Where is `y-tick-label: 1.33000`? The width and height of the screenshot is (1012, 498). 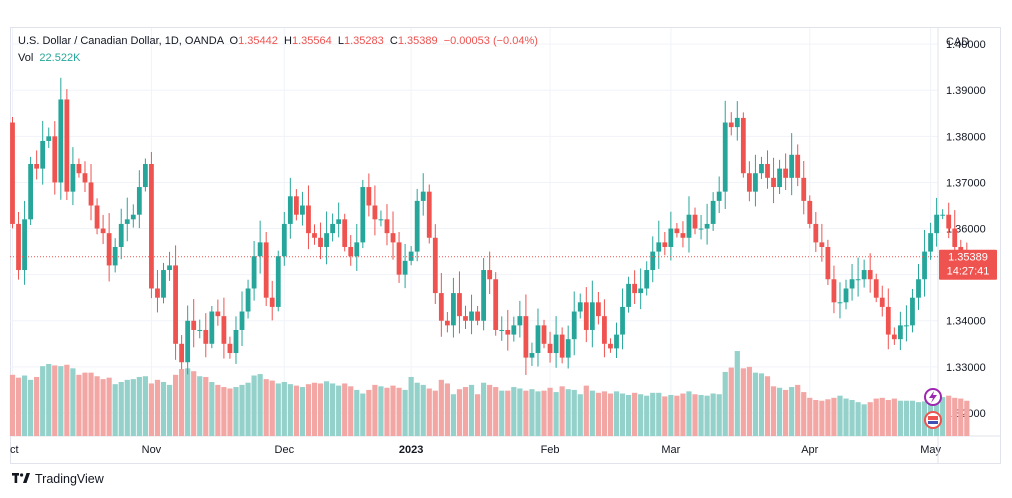 y-tick-label: 1.33000 is located at coordinates (966, 368).